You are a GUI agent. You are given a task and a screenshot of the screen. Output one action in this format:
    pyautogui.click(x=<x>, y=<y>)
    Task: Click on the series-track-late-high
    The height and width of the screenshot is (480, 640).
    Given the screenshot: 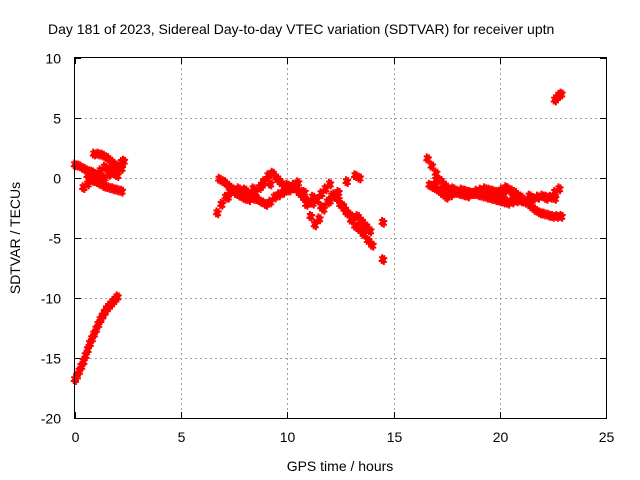 What is the action you would take?
    pyautogui.click(x=558, y=97)
    